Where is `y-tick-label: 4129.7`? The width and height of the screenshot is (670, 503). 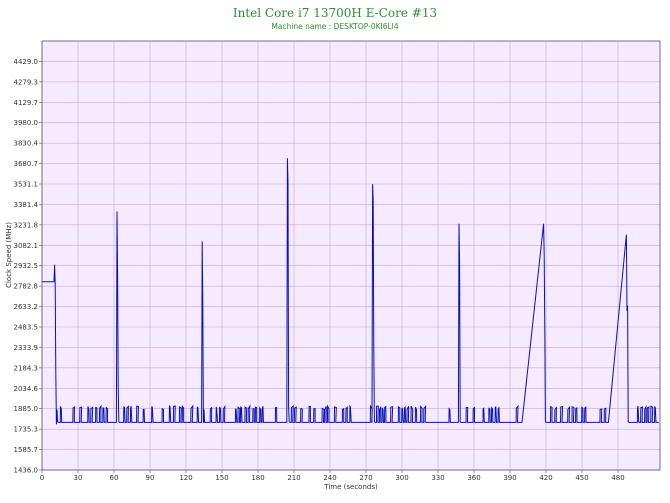
y-tick-label: 4129.7 is located at coordinates (26, 103).